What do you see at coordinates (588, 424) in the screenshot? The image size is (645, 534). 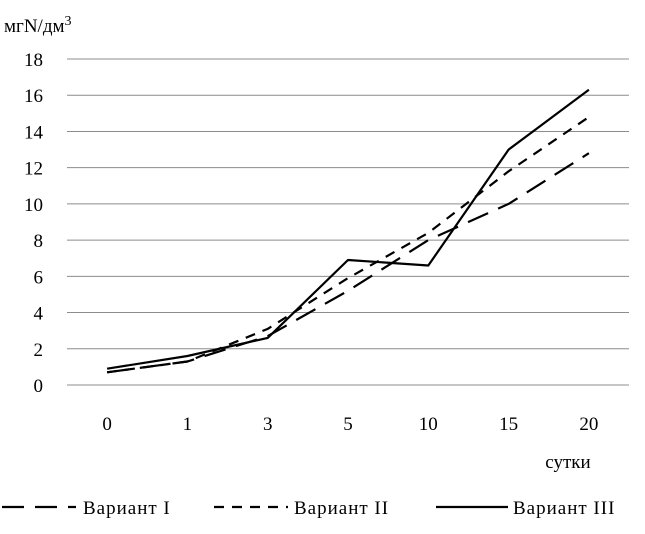 I see `x-tick-label: 20` at bounding box center [588, 424].